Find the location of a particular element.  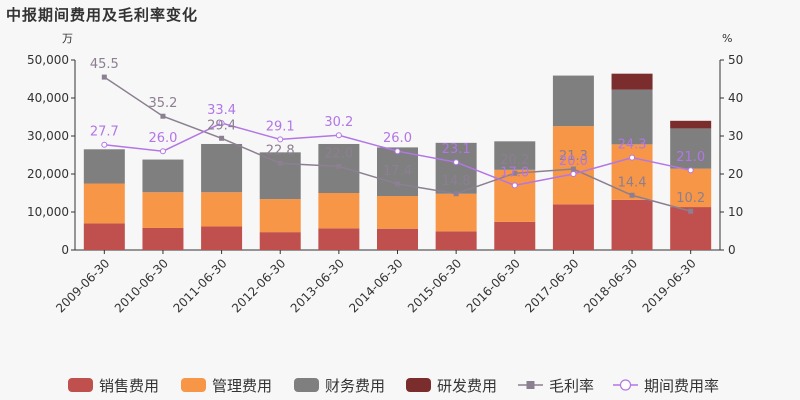

x-tick-label: 2011-06-30 is located at coordinates (199, 285).